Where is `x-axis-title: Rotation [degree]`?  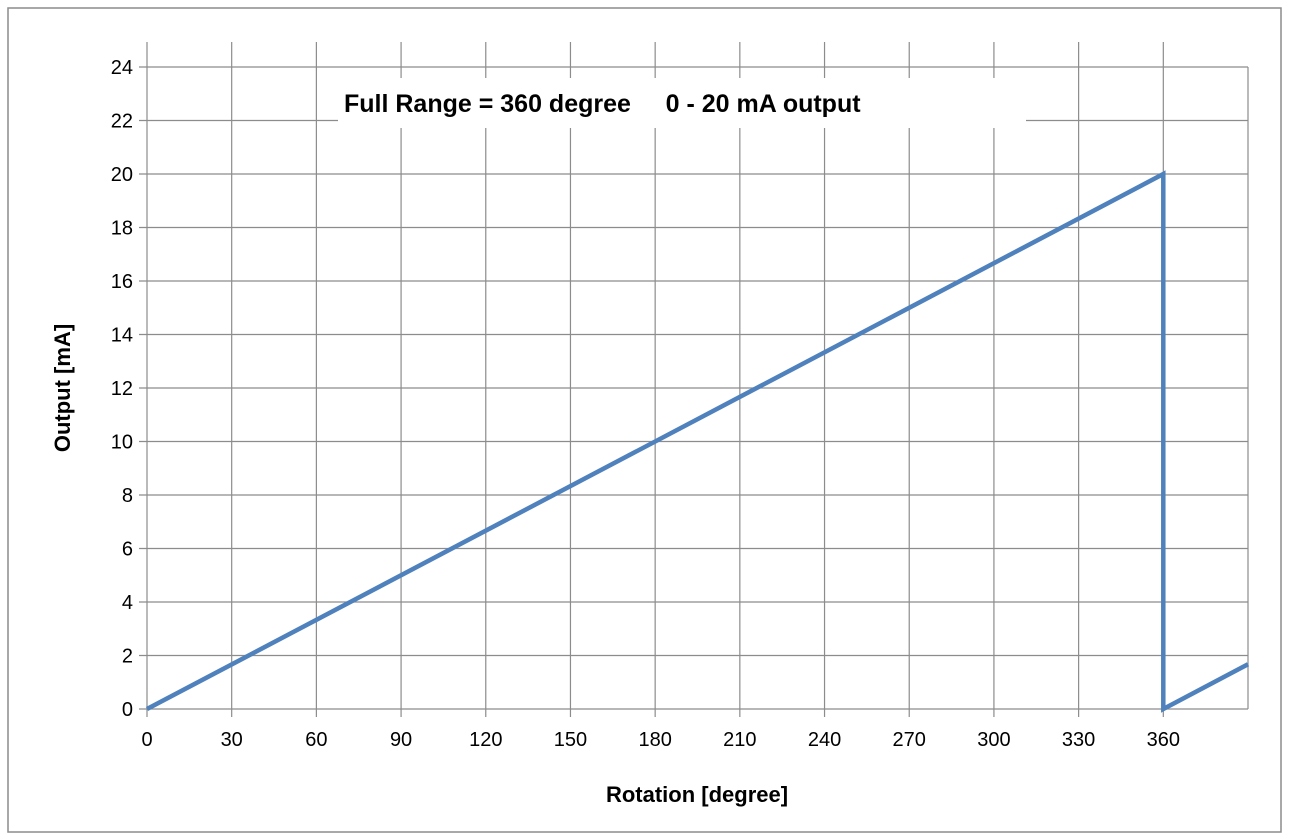 x-axis-title: Rotation [degree] is located at coordinates (697, 794).